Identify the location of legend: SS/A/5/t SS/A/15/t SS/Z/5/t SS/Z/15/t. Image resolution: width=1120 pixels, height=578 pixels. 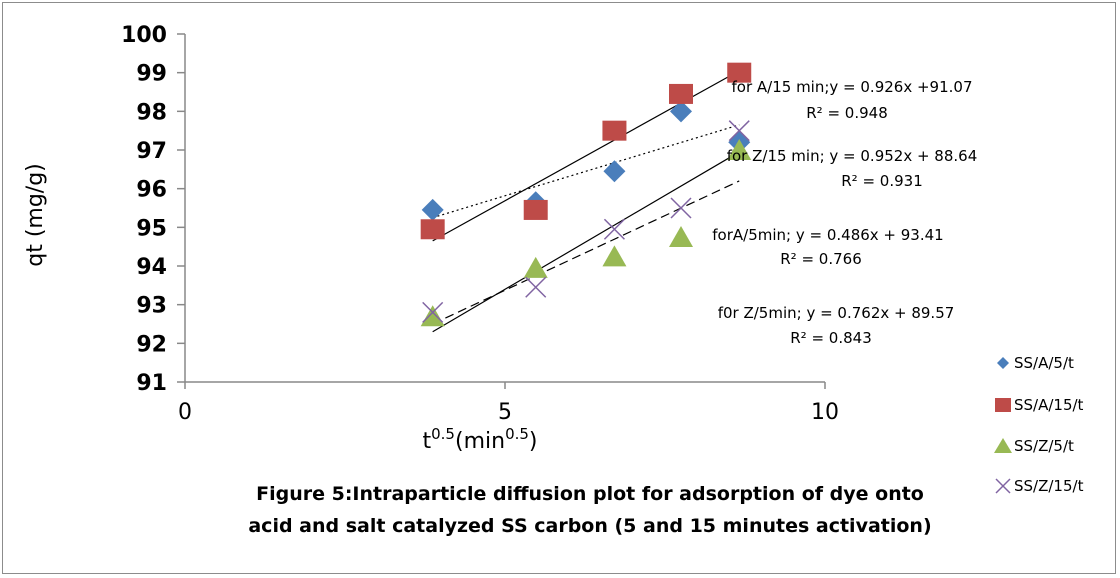
(1039, 424).